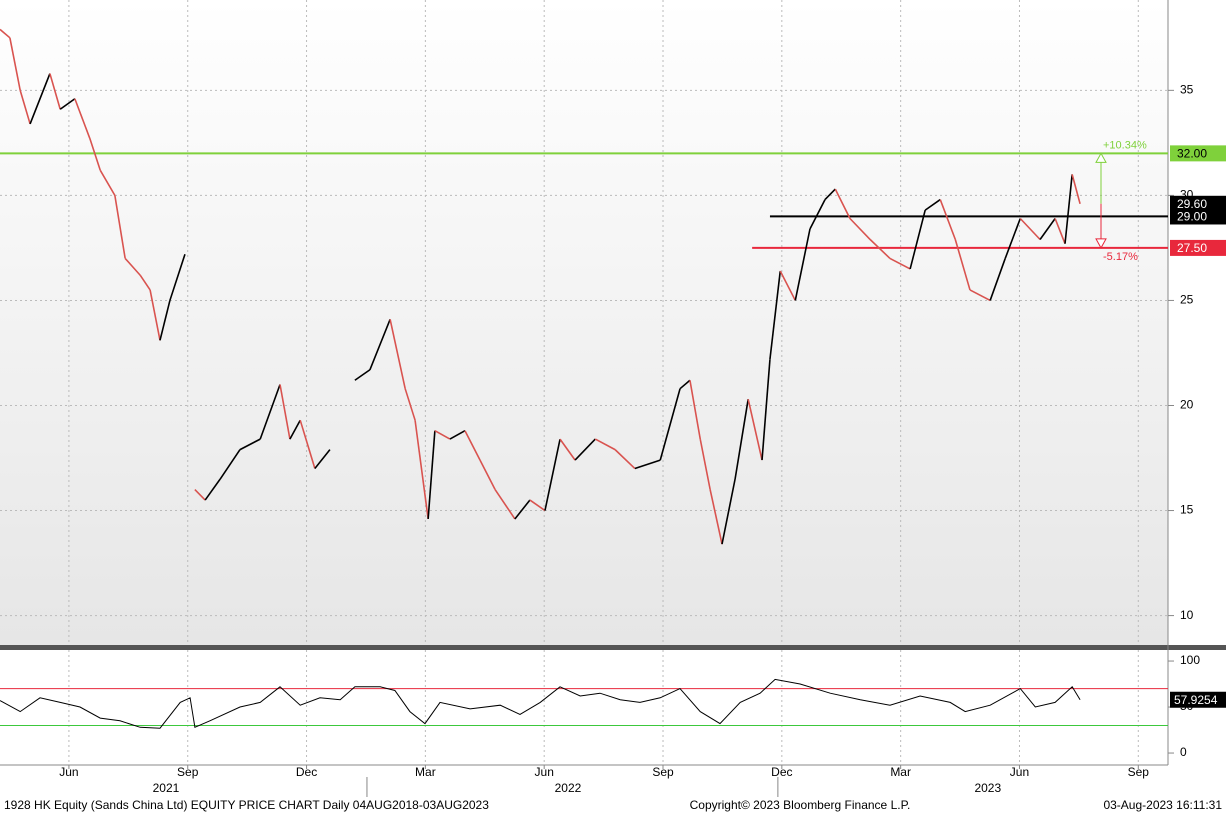 Image resolution: width=1226 pixels, height=815 pixels. I want to click on change-label: -5.17%, so click(1120, 257).